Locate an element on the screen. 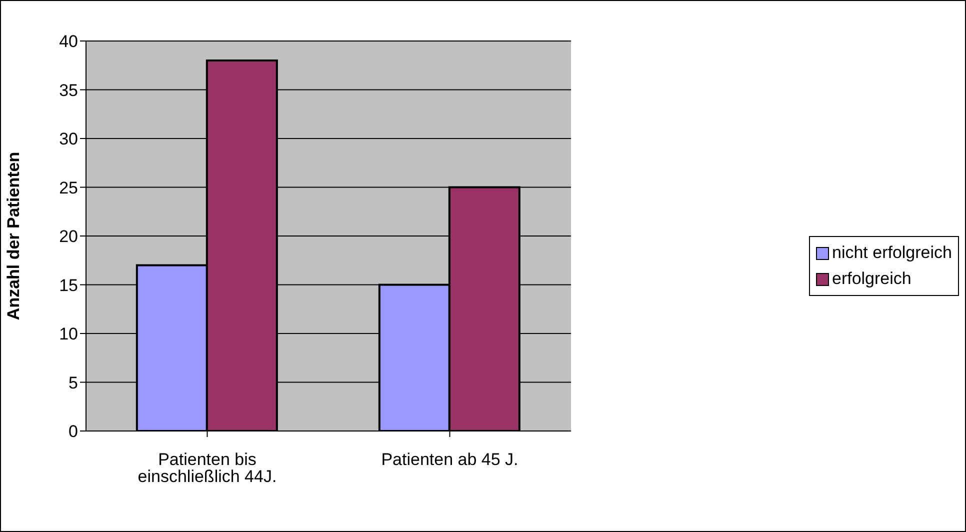 This screenshot has width=966, height=532. x-tick-label: Patienten ab 45 J. is located at coordinates (449, 460).